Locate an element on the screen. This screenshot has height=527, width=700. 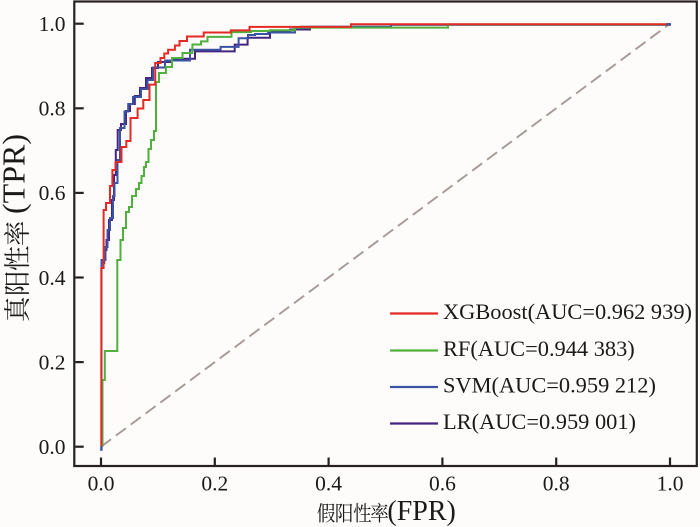
svg-text: RF(AUC=0.944 383) is located at coordinates (539, 348).